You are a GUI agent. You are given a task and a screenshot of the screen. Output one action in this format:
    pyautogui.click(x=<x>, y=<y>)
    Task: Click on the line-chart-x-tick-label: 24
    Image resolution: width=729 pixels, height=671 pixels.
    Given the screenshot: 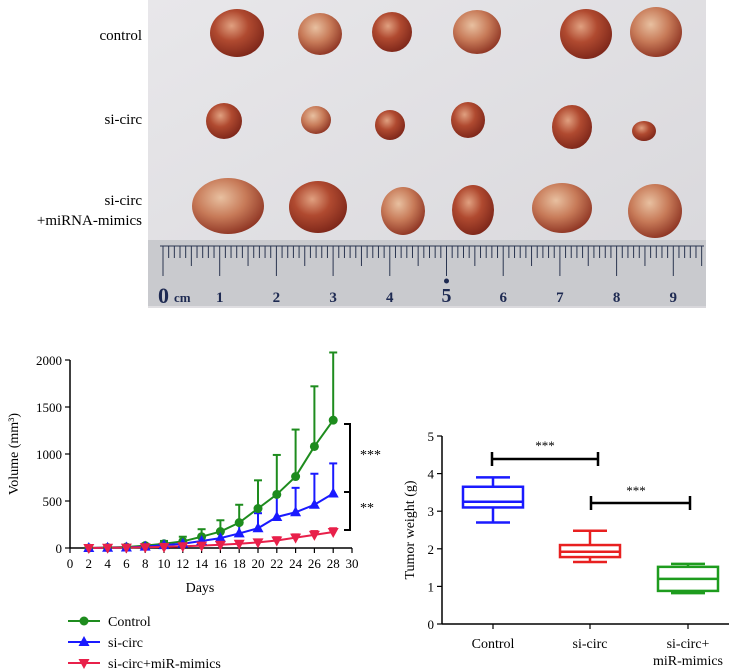 What is the action you would take?
    pyautogui.click(x=296, y=563)
    